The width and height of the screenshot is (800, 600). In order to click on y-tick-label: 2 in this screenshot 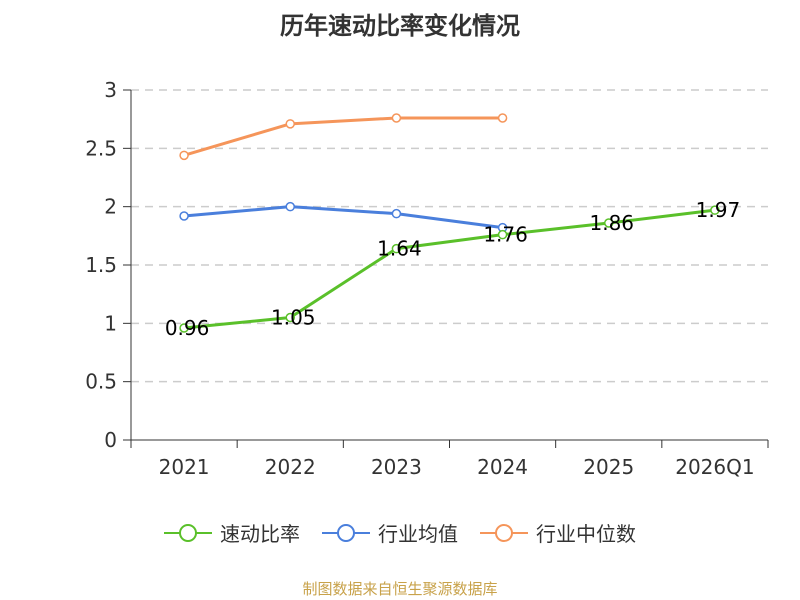, I will do `click(110, 207)`.